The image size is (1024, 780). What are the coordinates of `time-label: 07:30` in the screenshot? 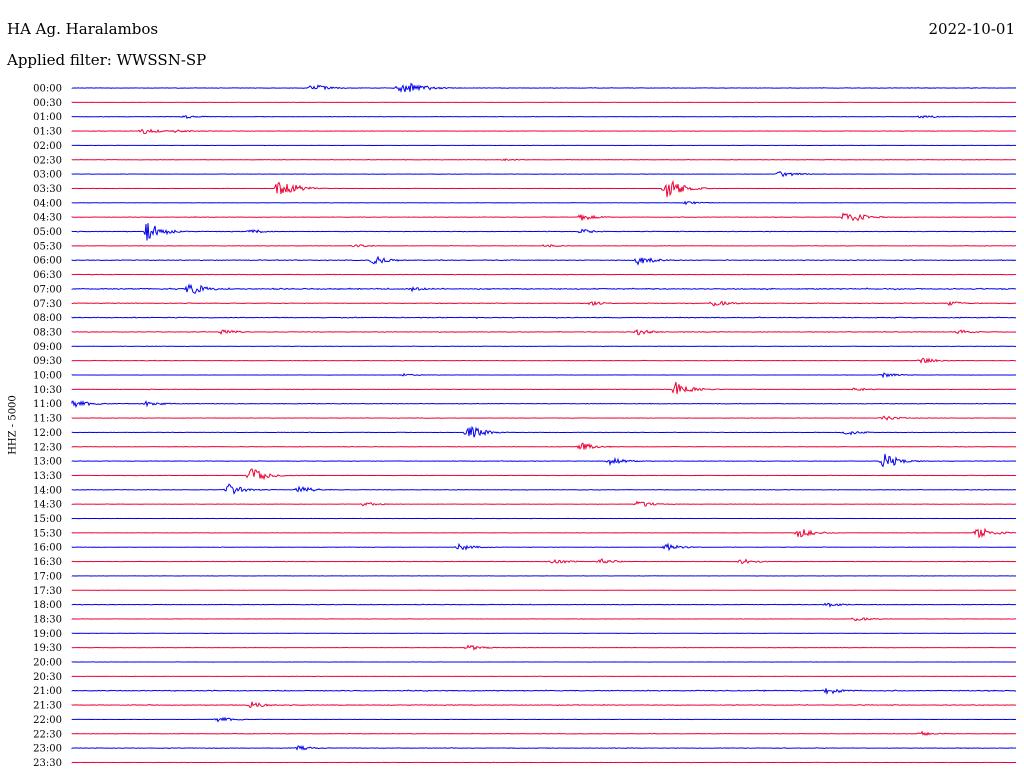 It's located at (47, 304).